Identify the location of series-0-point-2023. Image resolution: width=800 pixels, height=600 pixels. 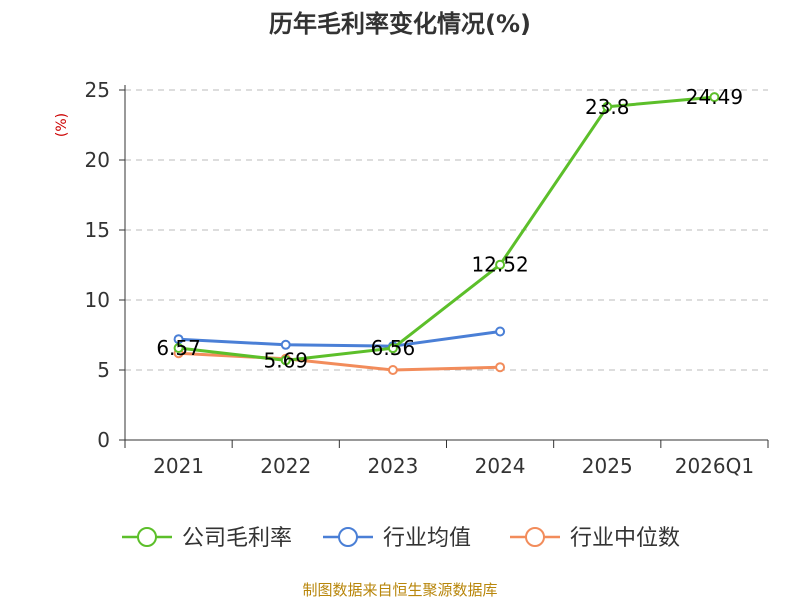
(392, 348).